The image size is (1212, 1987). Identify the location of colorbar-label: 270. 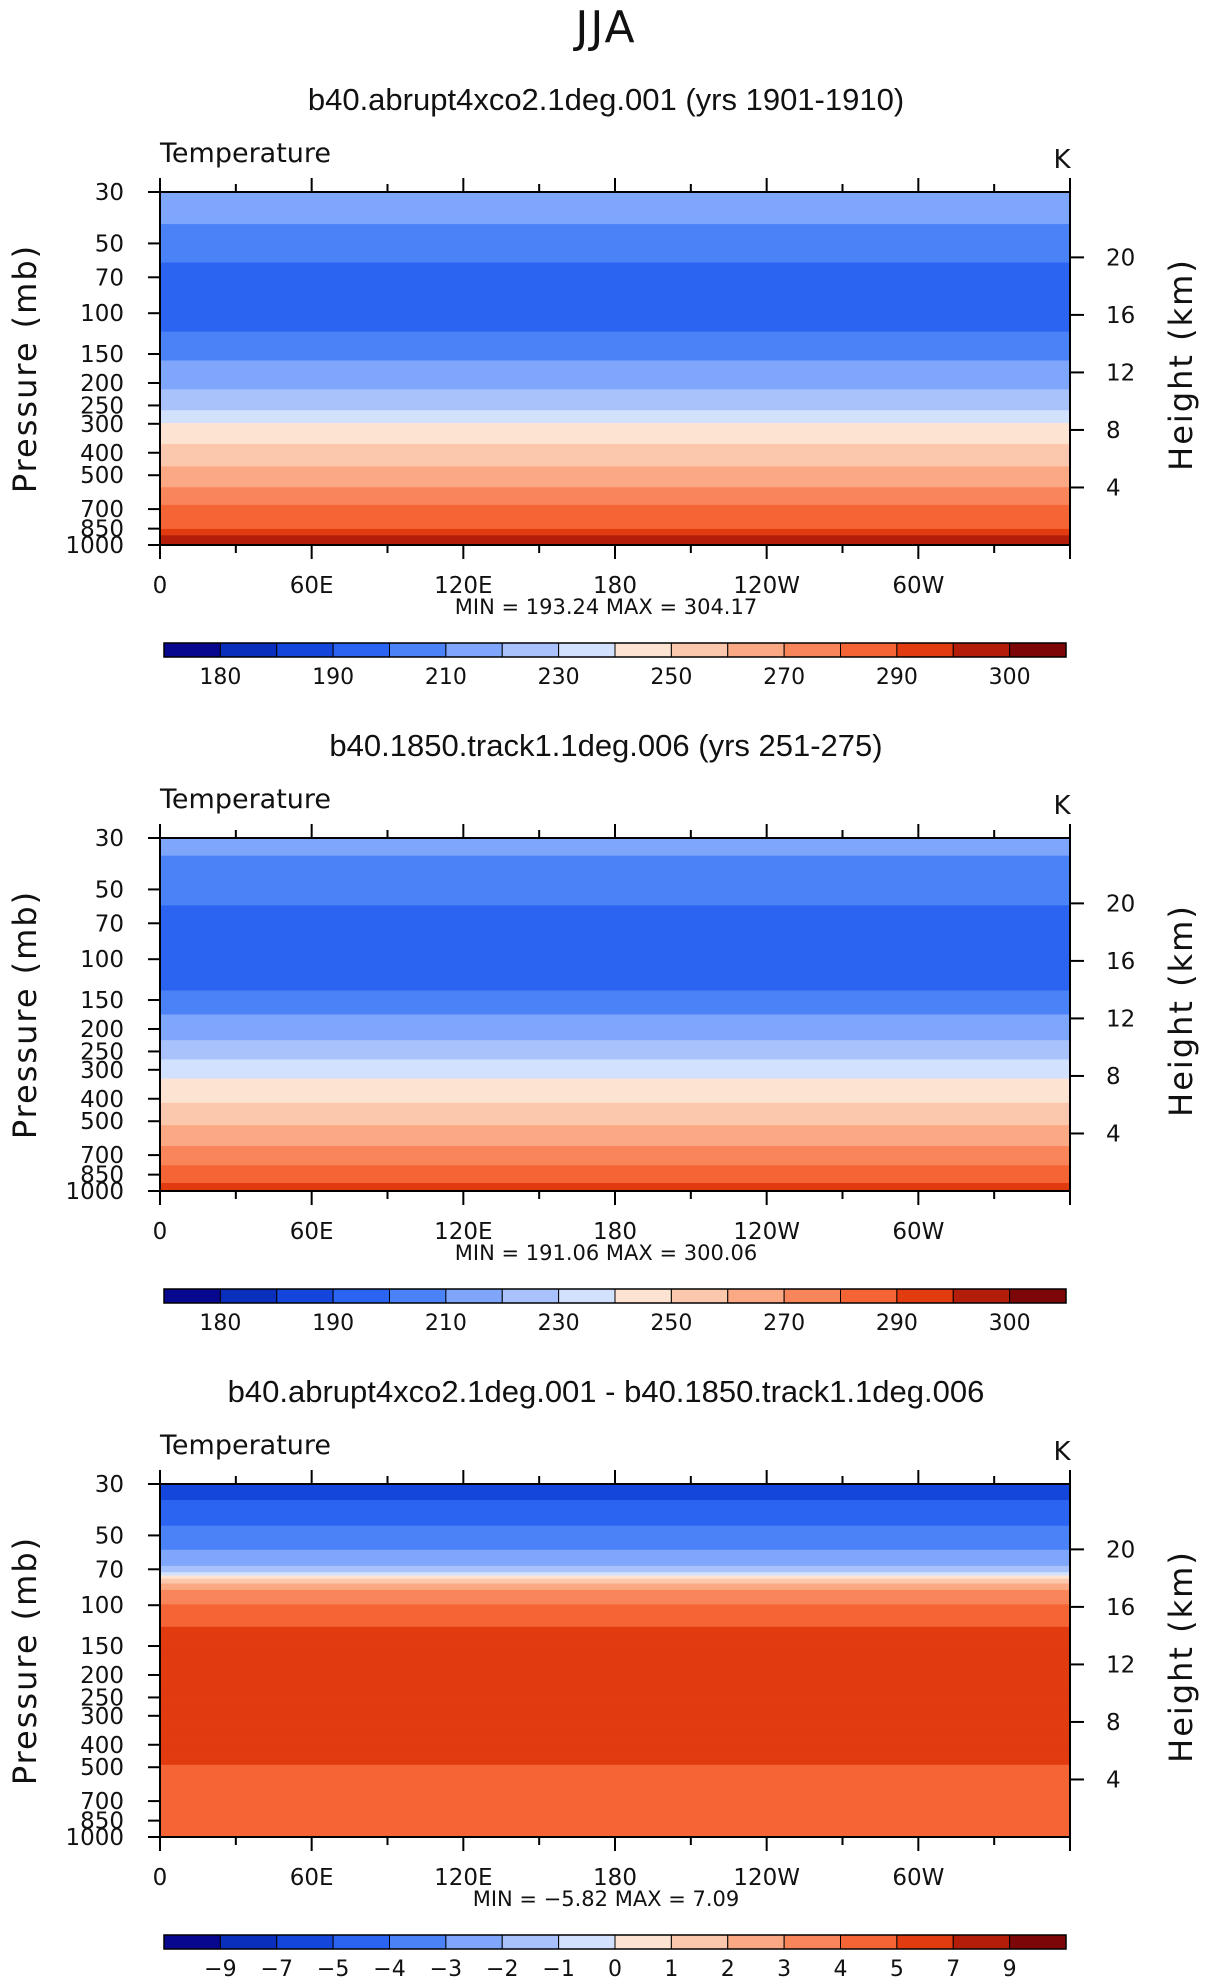
(784, 677).